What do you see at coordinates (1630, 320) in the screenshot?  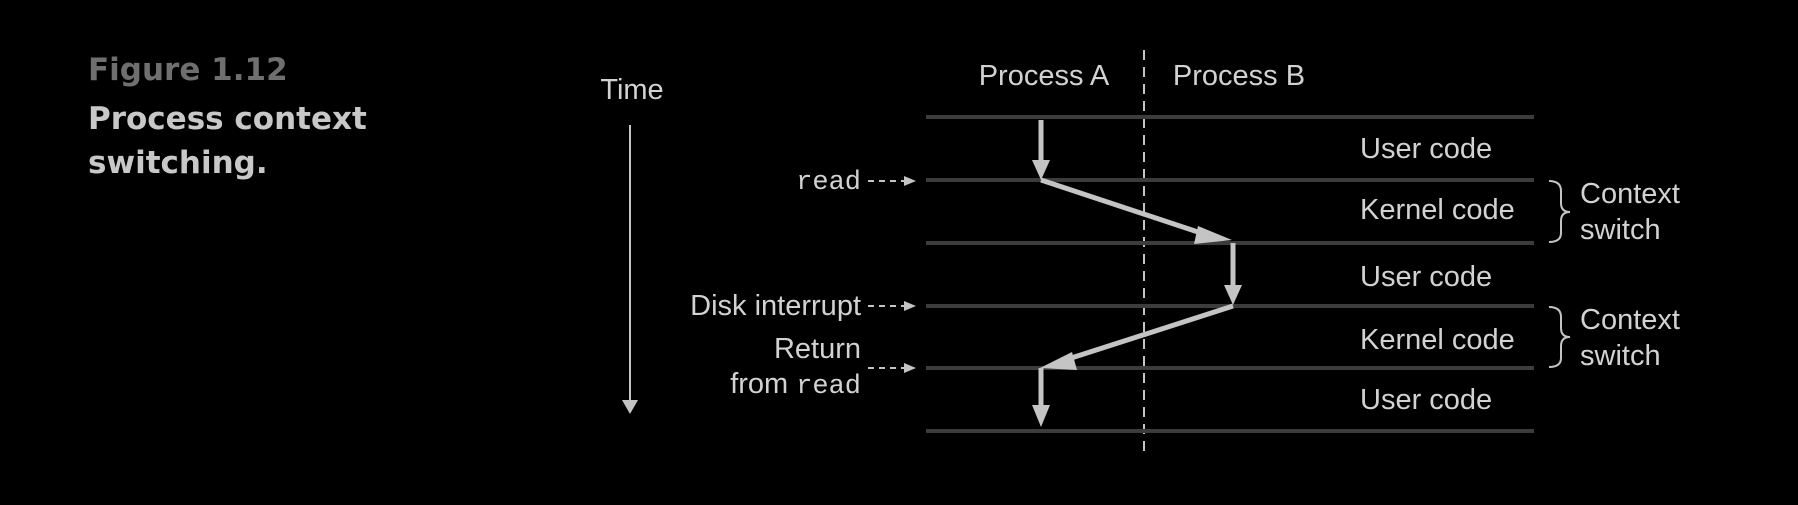 I see `context-switch-label-2-line1: Context` at bounding box center [1630, 320].